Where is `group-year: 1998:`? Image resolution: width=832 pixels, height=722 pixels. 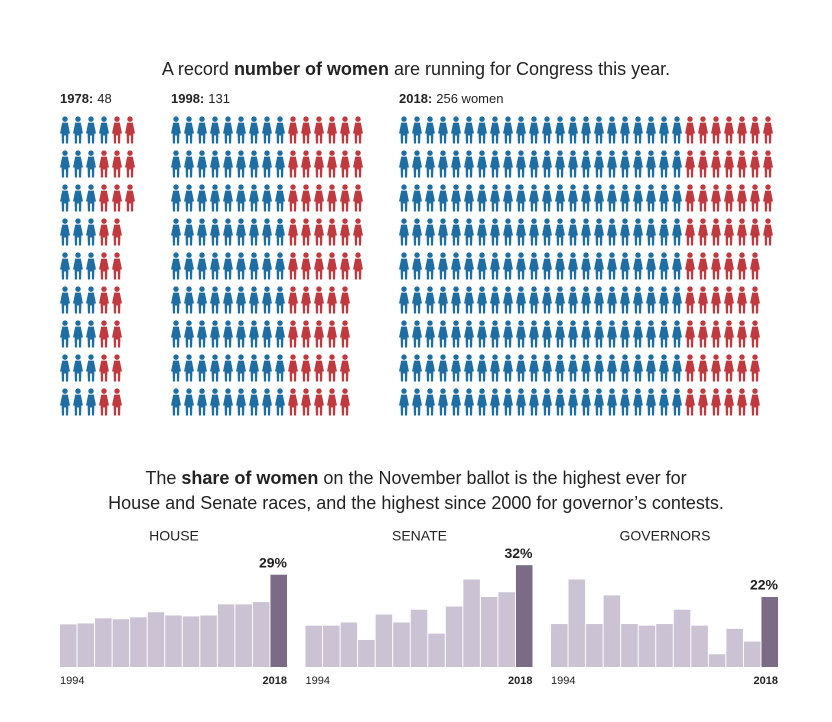
group-year: 1998: is located at coordinates (187, 98).